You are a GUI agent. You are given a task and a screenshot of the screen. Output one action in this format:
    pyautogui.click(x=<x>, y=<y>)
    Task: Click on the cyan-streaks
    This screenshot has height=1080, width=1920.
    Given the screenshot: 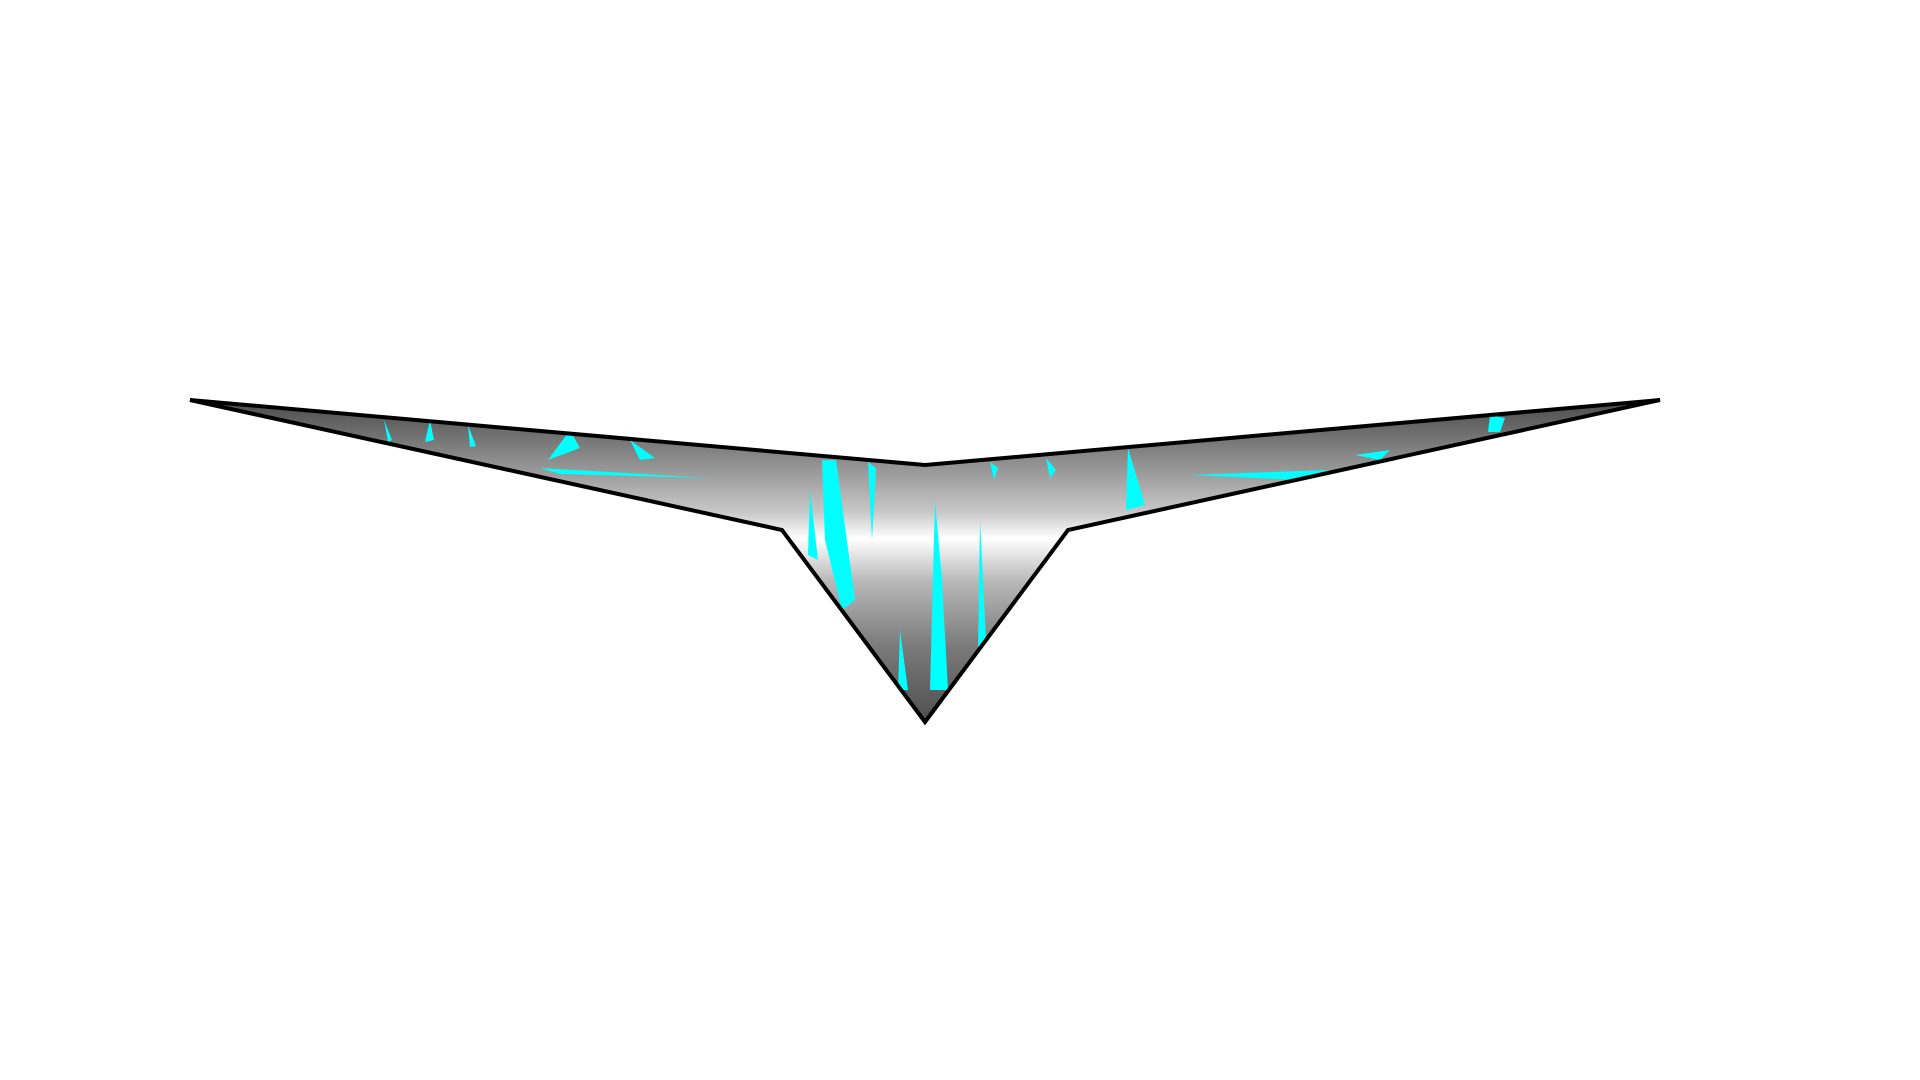 What is the action you would take?
    pyautogui.click(x=944, y=552)
    